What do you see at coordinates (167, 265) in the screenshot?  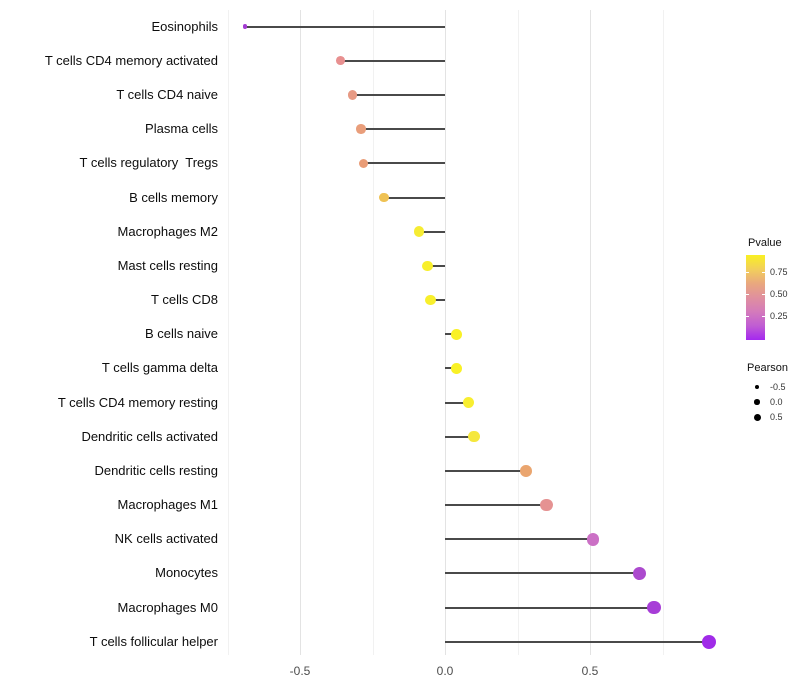 I see `category-label: Mast cells resting` at bounding box center [167, 265].